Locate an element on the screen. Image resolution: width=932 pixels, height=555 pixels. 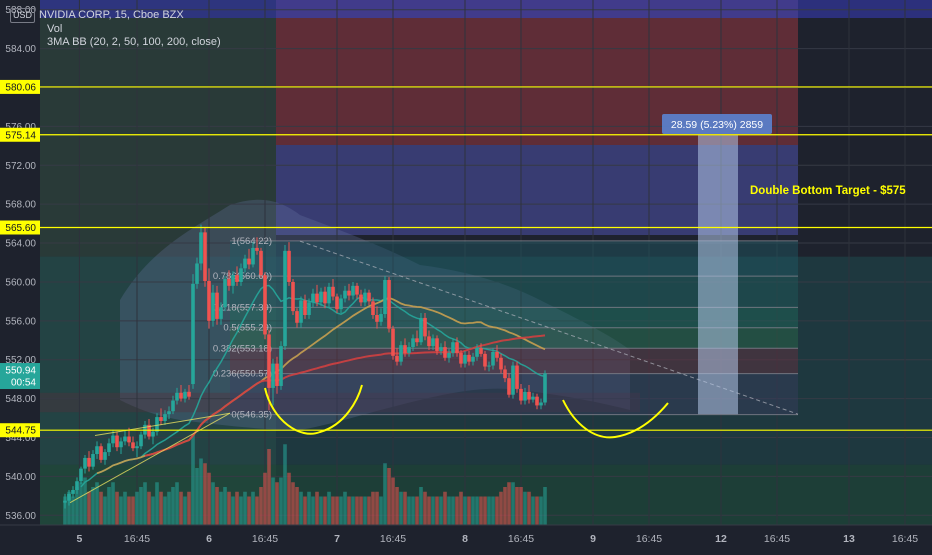
currency-badge: USD is located at coordinates (23, 15).